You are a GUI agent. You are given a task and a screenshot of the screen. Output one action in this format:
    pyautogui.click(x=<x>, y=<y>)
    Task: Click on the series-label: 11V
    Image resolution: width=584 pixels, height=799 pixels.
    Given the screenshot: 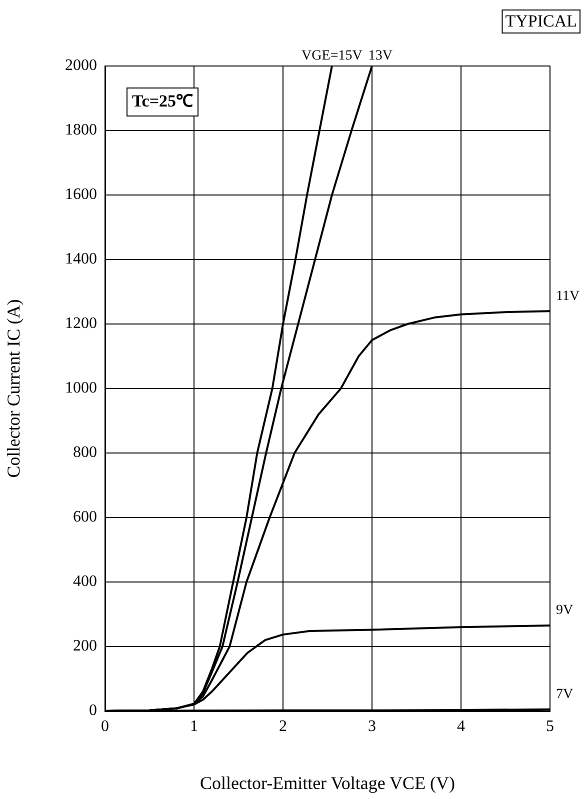 What is the action you would take?
    pyautogui.click(x=568, y=296)
    